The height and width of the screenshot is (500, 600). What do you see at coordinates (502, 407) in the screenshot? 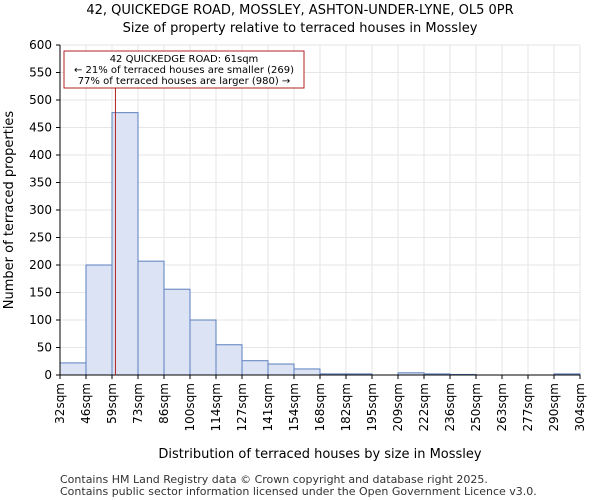
I see `x-tick-label: 263sqm` at bounding box center [502, 407].